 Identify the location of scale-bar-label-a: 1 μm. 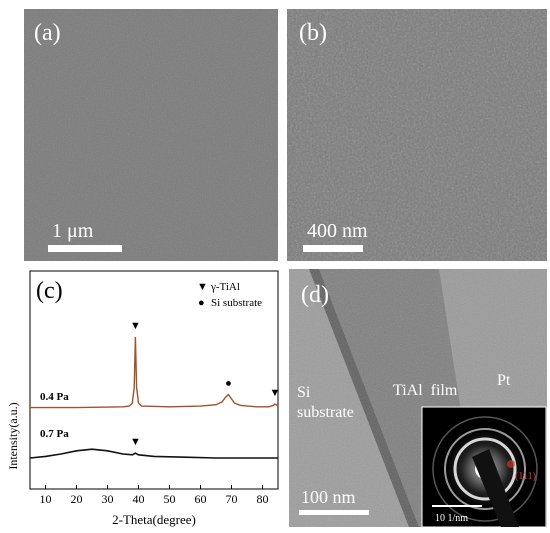
(73, 231).